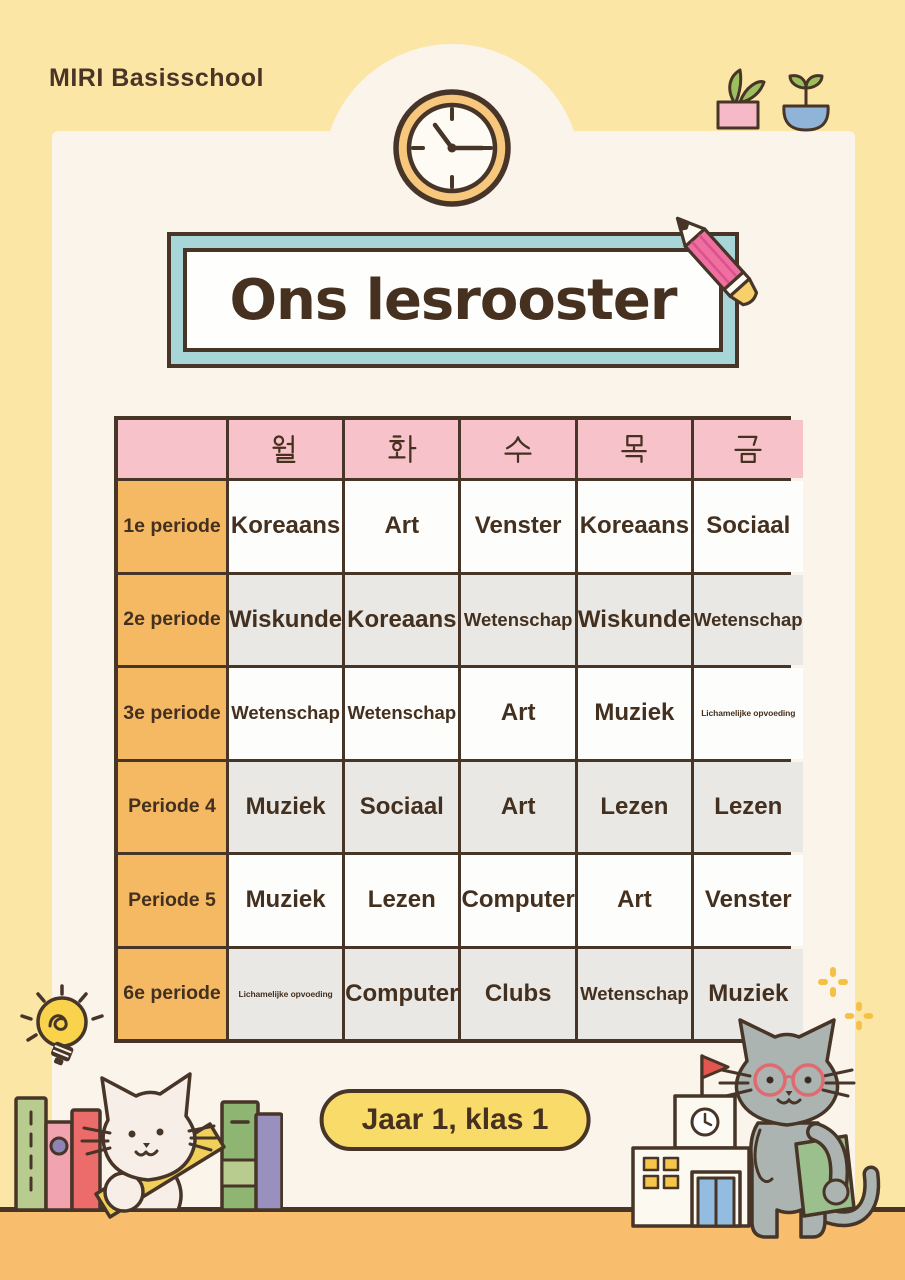 The image size is (905, 1280). I want to click on day-header-cell: 목, so click(634, 449).